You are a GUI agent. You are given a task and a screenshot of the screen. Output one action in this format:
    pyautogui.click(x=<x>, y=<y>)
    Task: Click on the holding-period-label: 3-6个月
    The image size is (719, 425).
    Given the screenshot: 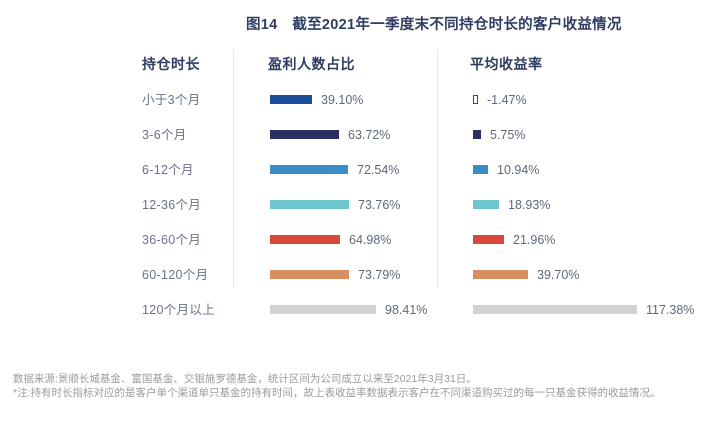 What is the action you would take?
    pyautogui.click(x=164, y=135)
    